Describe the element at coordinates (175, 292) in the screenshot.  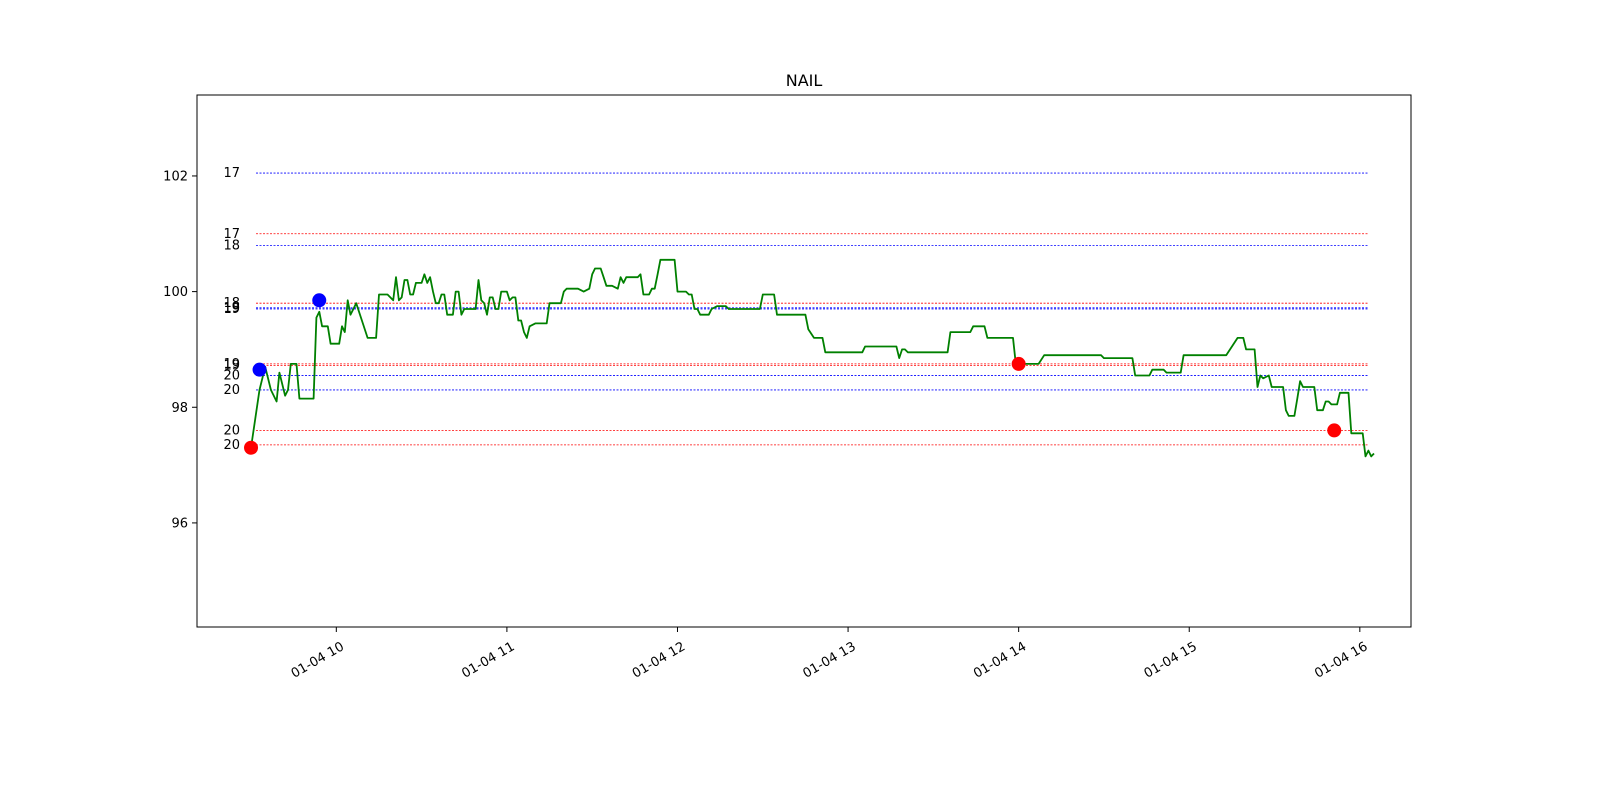
I see `y-tick-label: 100` at that location.